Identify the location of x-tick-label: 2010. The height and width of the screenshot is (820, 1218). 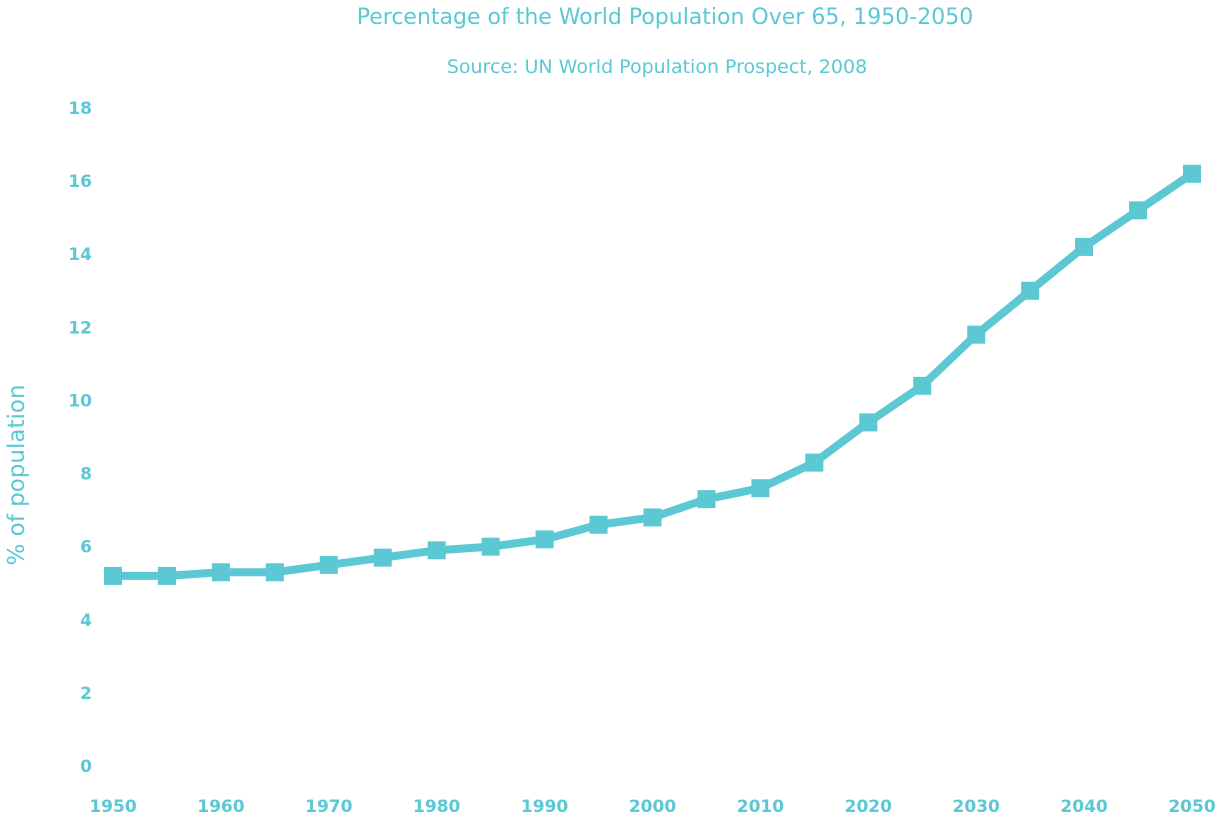
(760, 807).